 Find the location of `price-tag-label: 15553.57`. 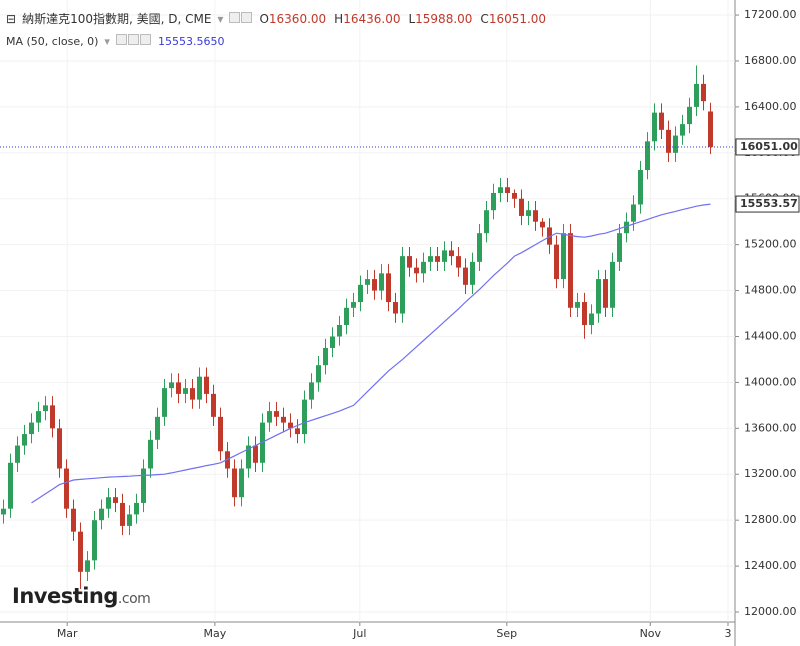

price-tag-label: 15553.57 is located at coordinates (769, 203).